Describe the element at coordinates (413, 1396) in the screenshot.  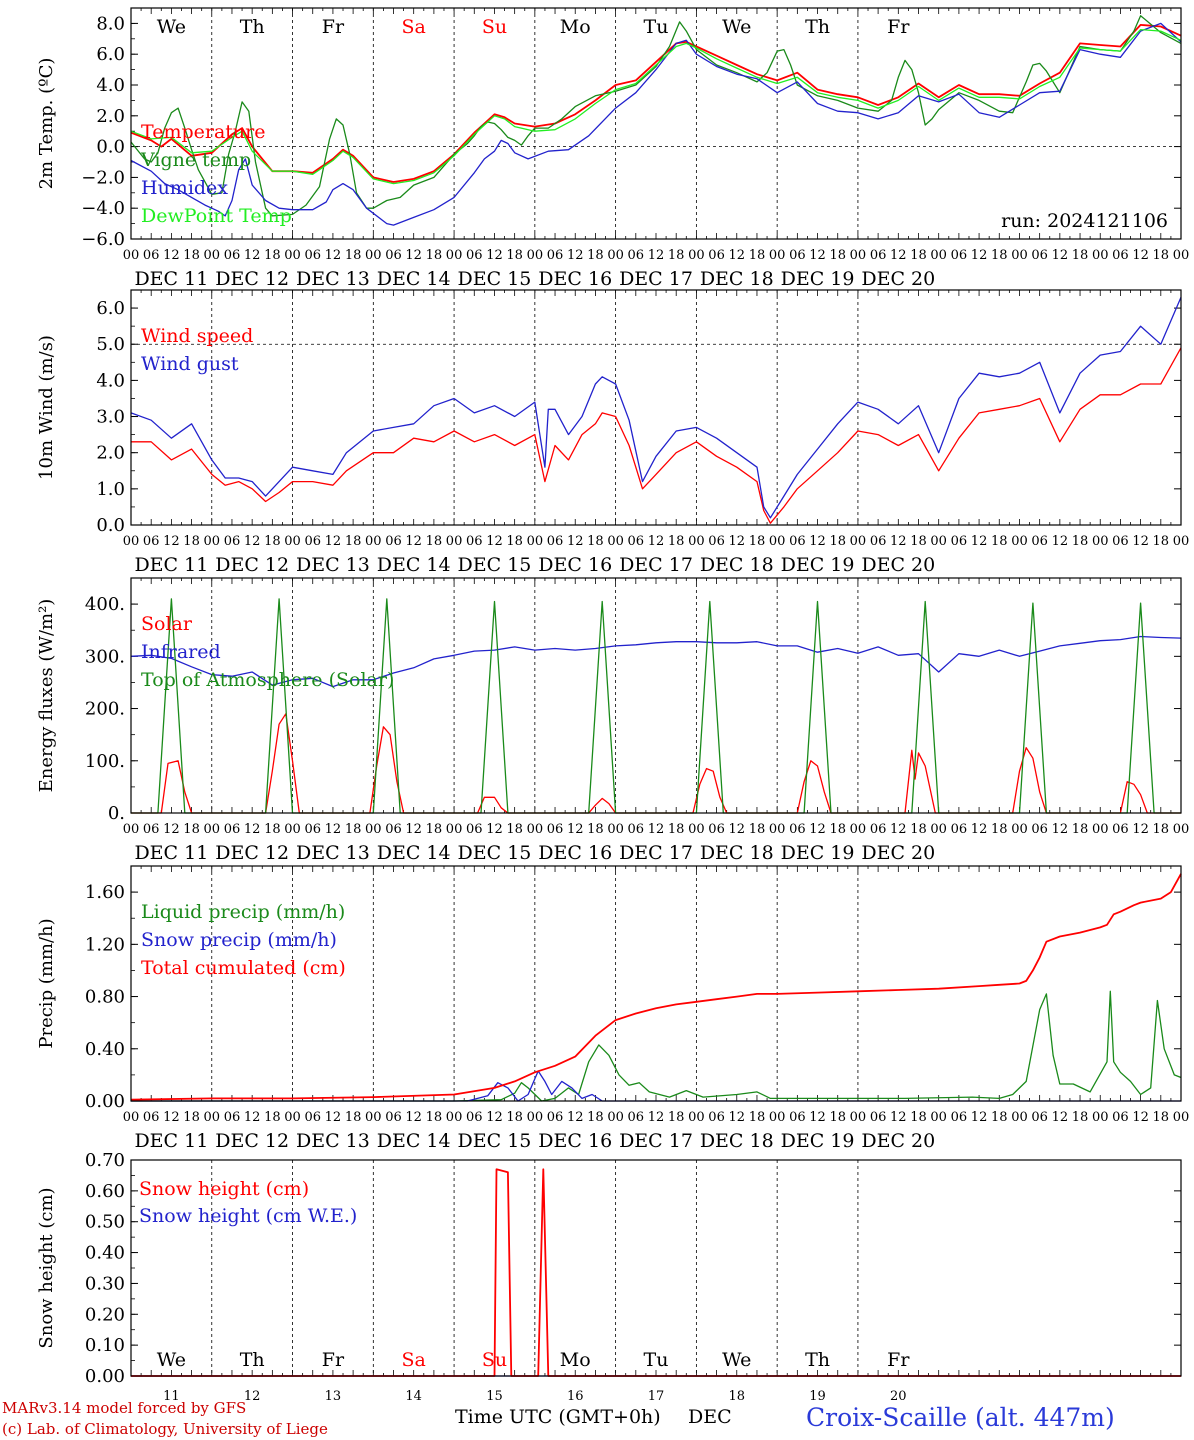
I see `day-number: 14` at that location.